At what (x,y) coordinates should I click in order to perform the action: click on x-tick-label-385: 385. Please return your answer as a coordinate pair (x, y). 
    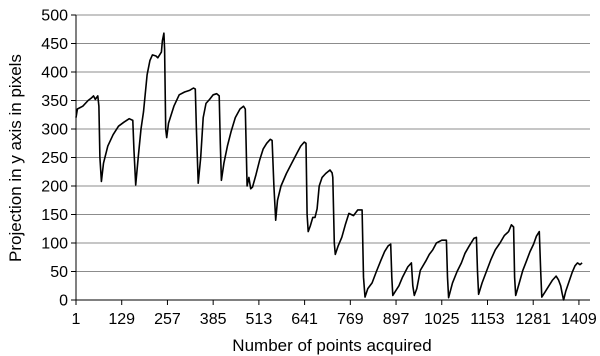
    Looking at the image, I should click on (213, 319).